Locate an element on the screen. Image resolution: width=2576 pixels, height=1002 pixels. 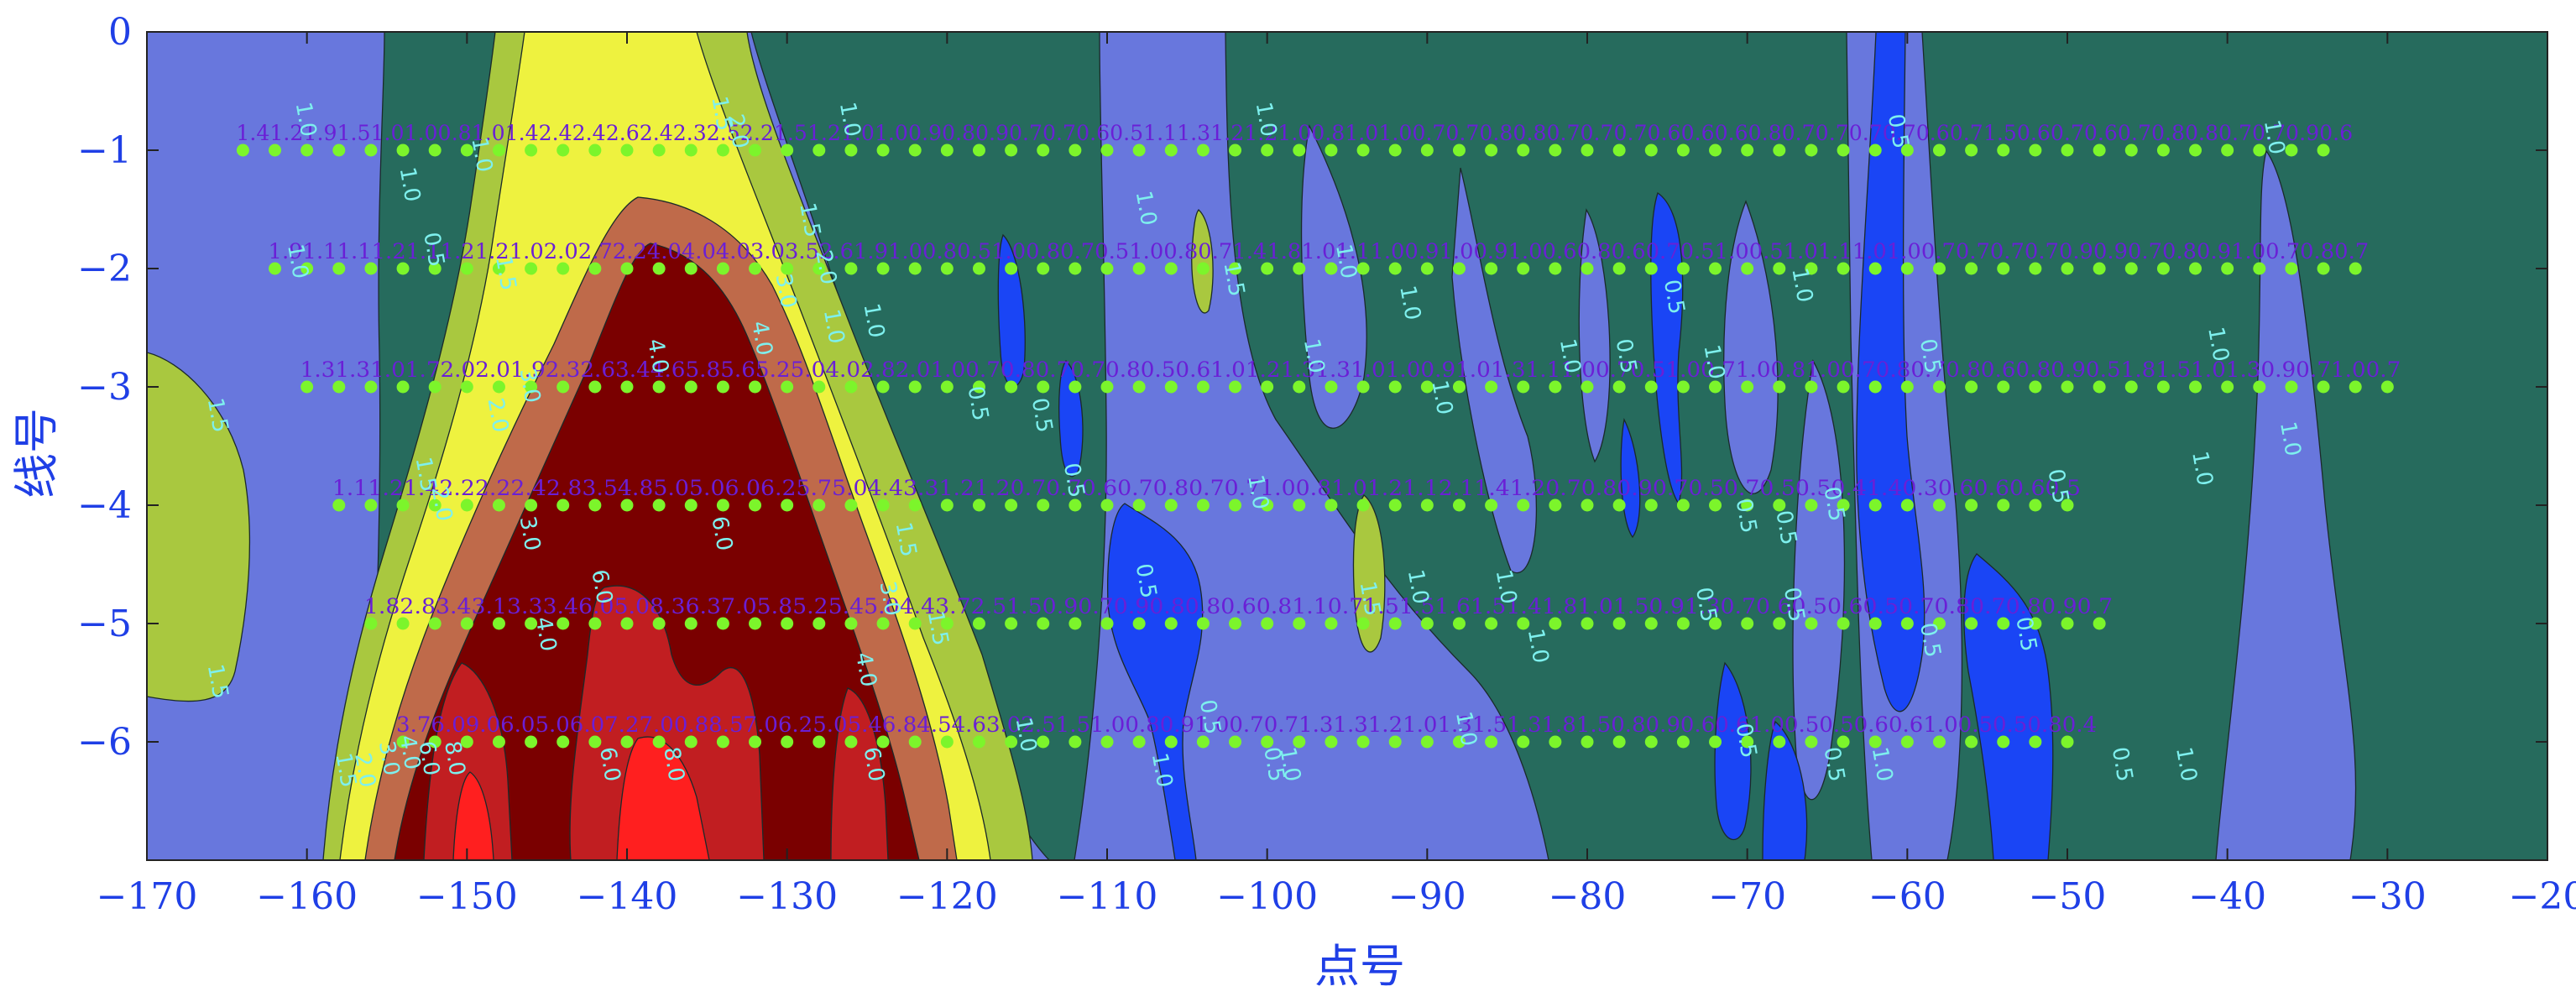
x-tick-label: −70 is located at coordinates (1747, 896).